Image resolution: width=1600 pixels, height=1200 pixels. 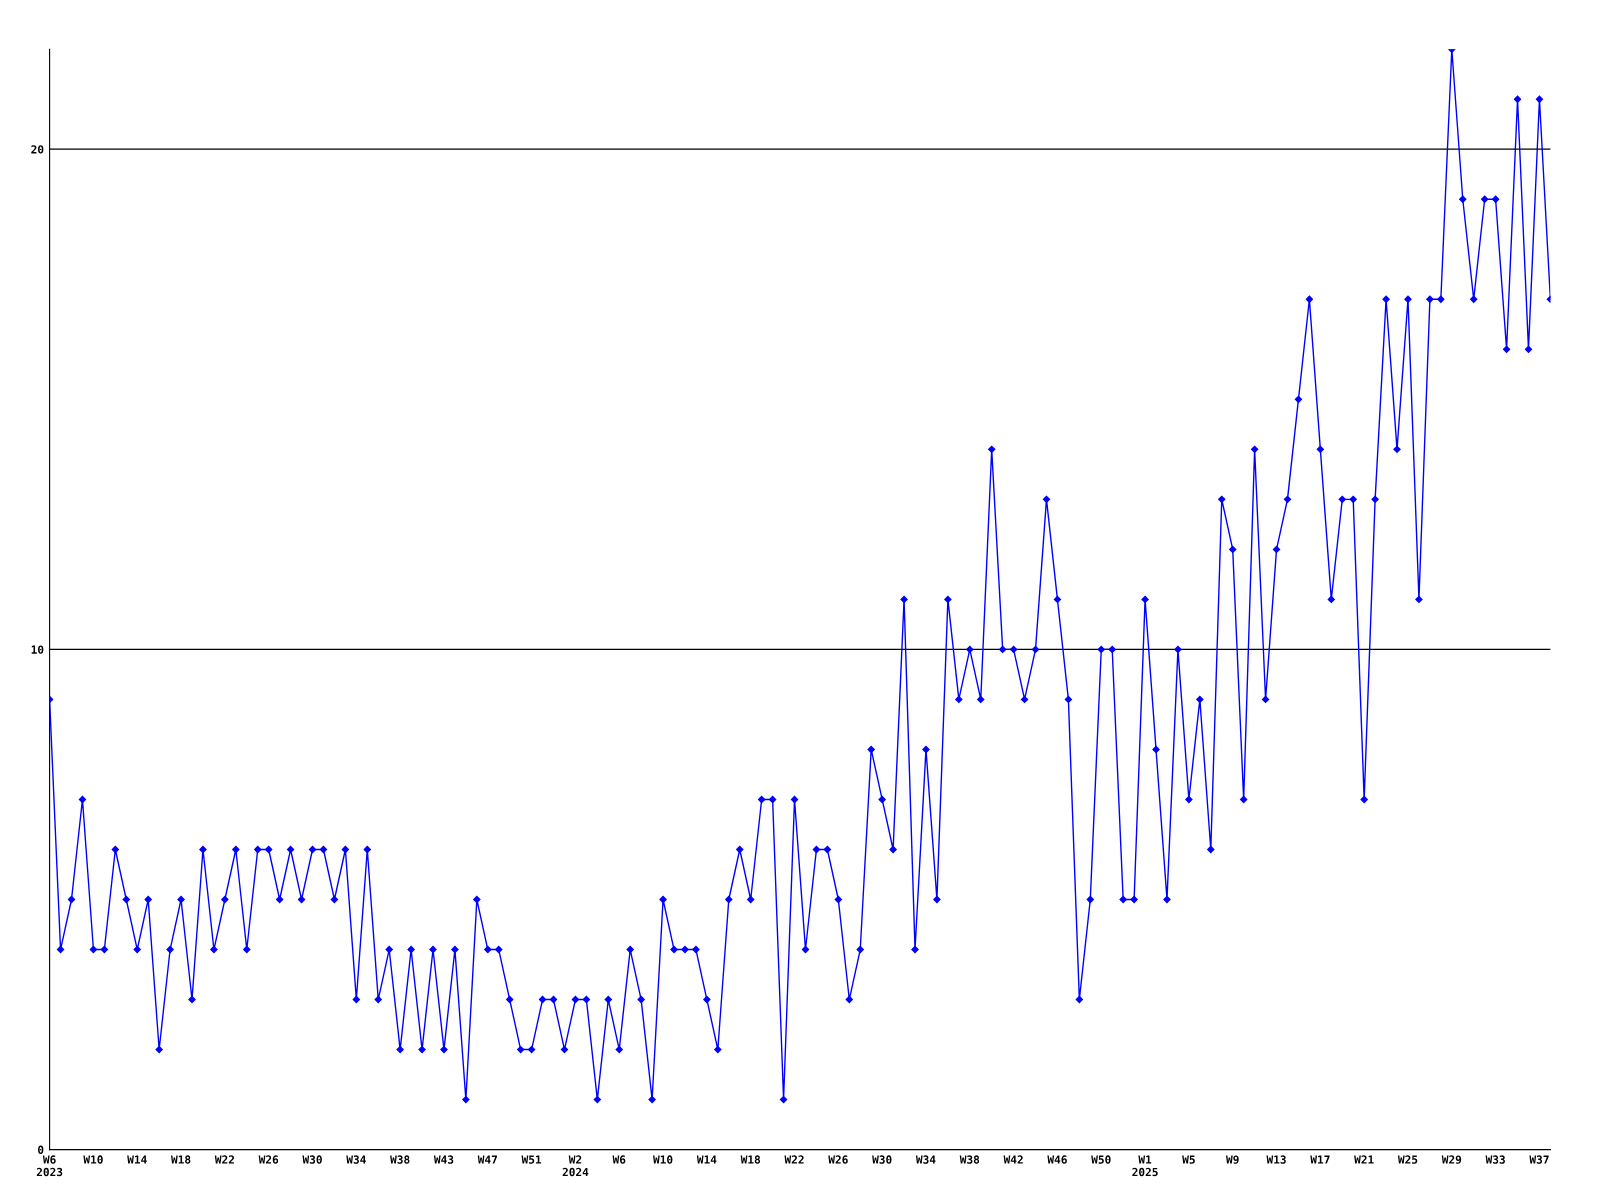 I want to click on x-tick-label: W29, so click(x=1451, y=1159).